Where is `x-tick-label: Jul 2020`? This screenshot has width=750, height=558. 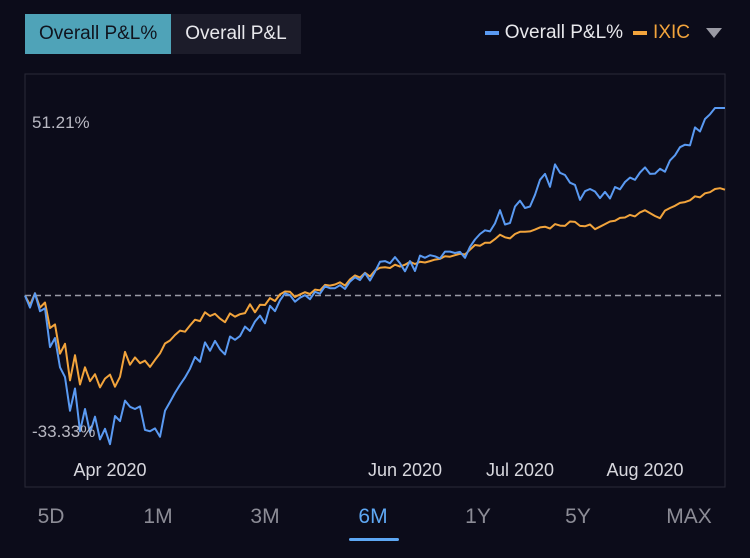
x-tick-label: Jul 2020 is located at coordinates (520, 470).